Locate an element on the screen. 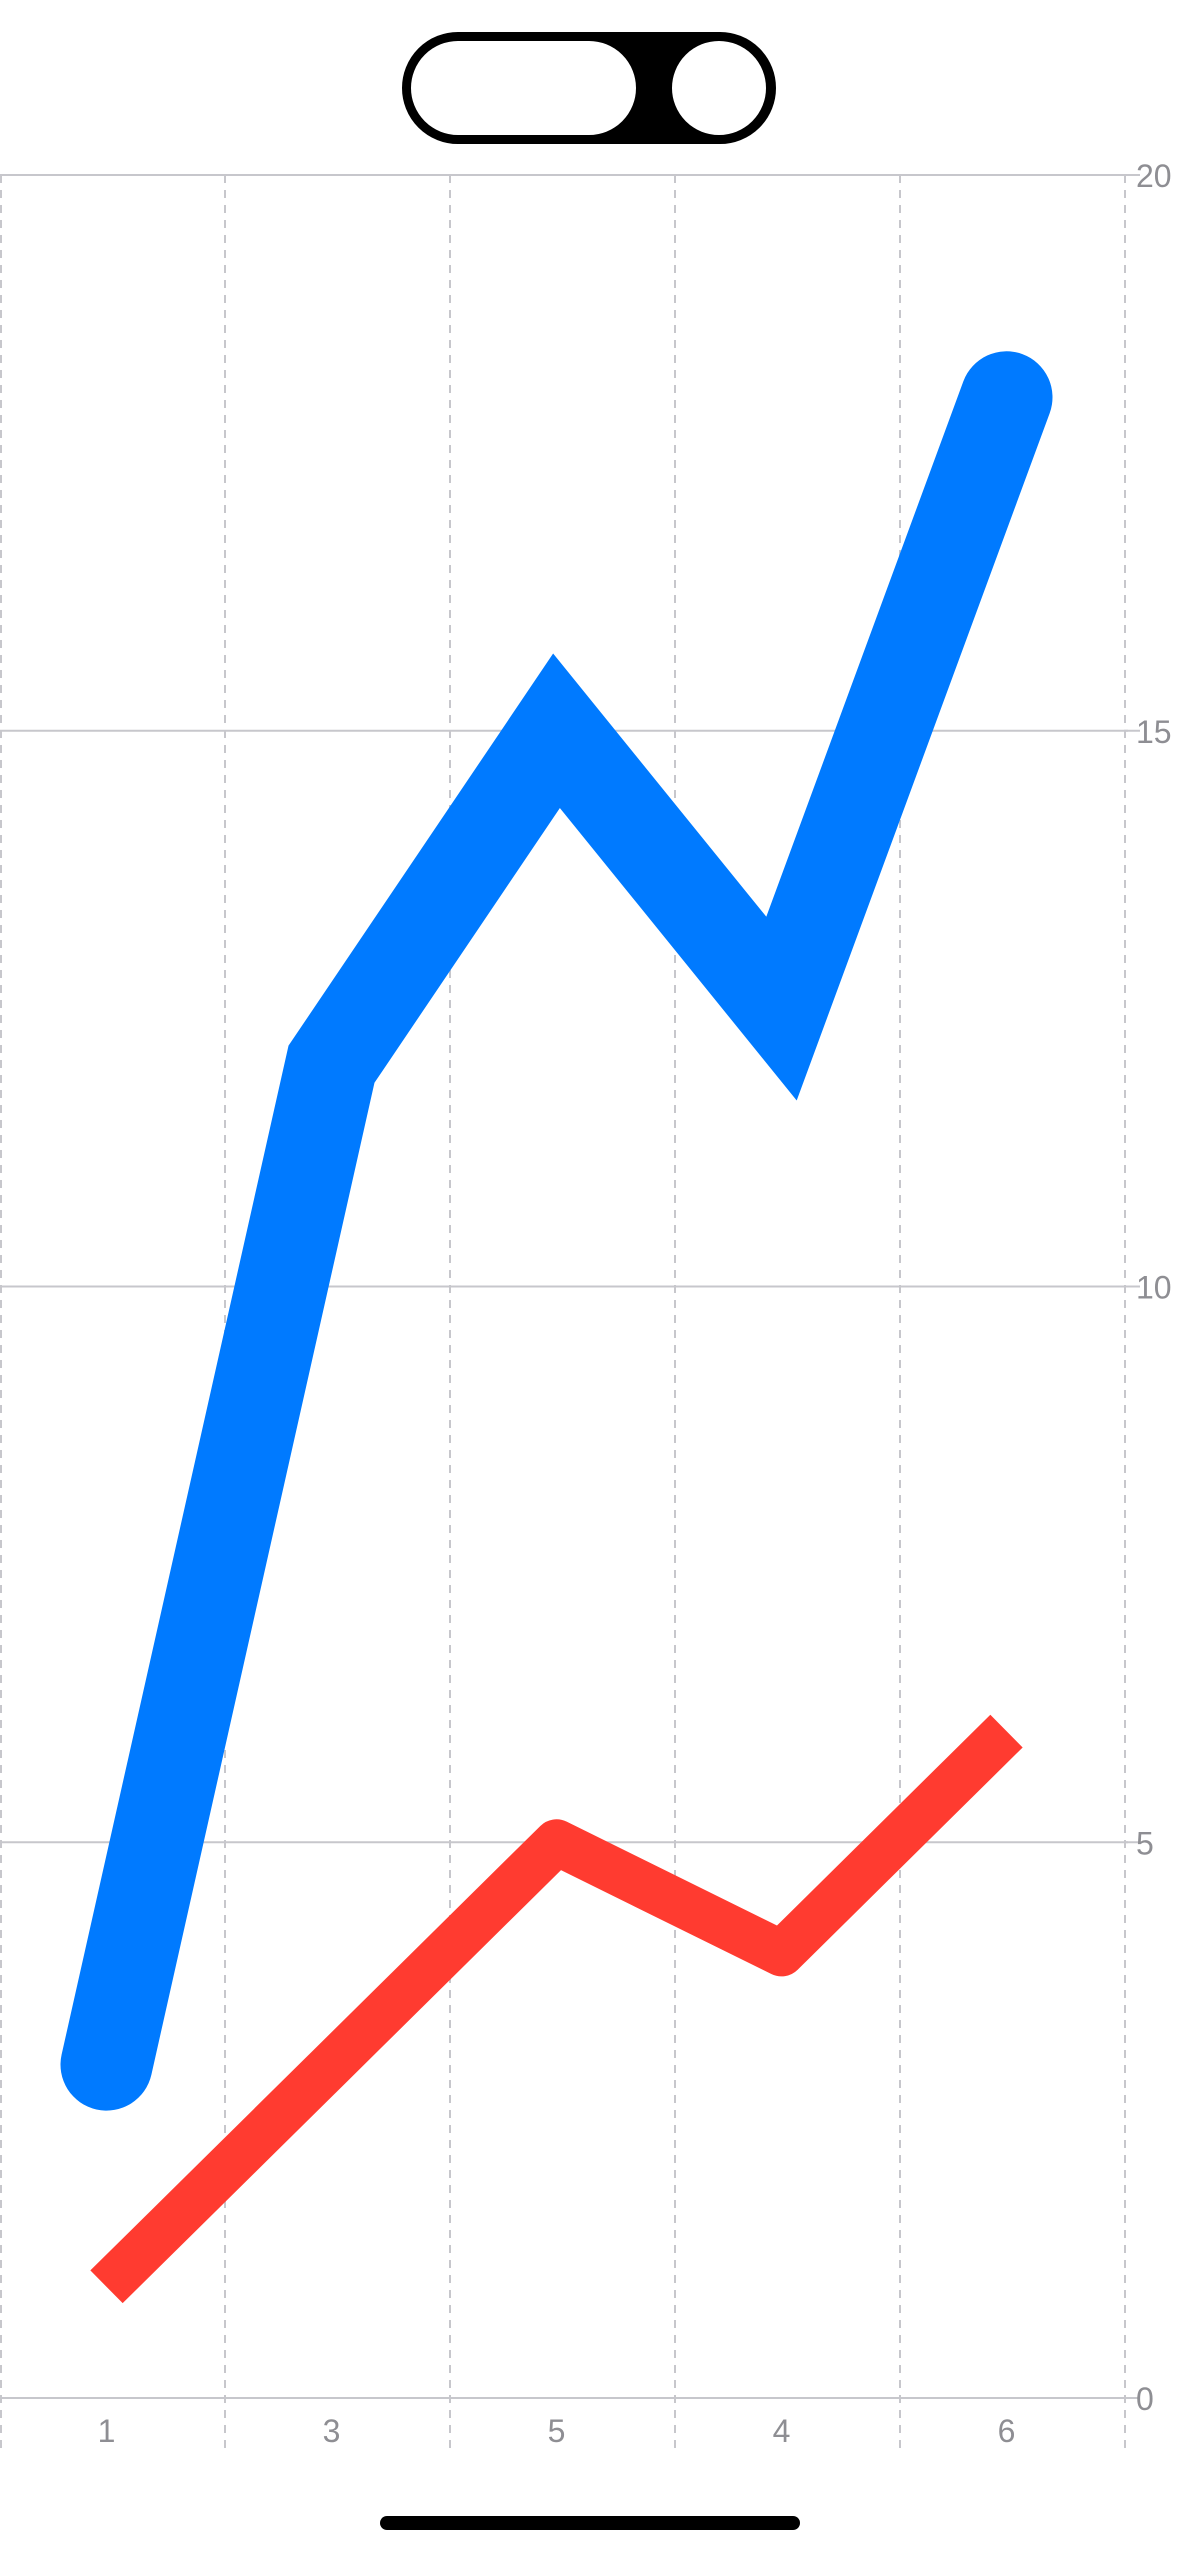  y-tick-label: 15 is located at coordinates (1154, 732).